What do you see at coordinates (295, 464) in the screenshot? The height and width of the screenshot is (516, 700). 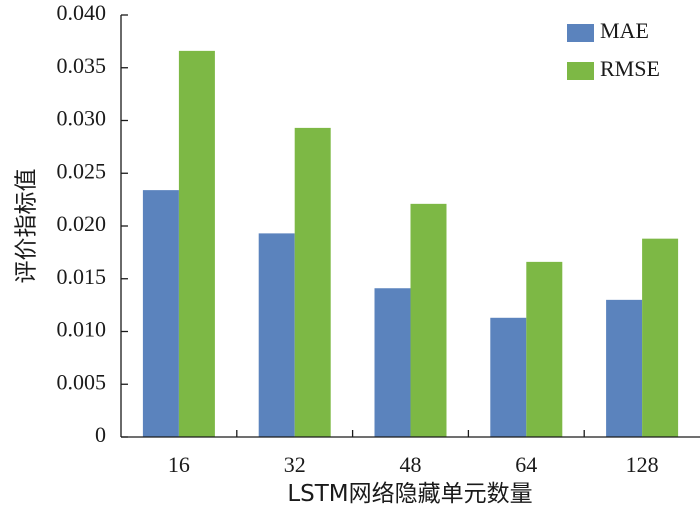 I see `x-tick-label: 32` at bounding box center [295, 464].